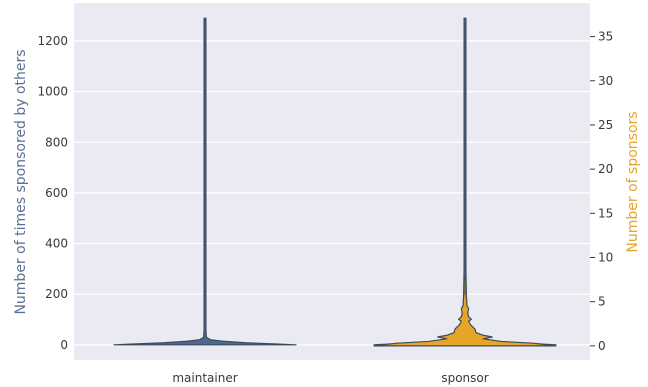 This screenshot has height=387, width=648. Describe the element at coordinates (605, 81) in the screenshot. I see `right-tick-label: 30` at that location.